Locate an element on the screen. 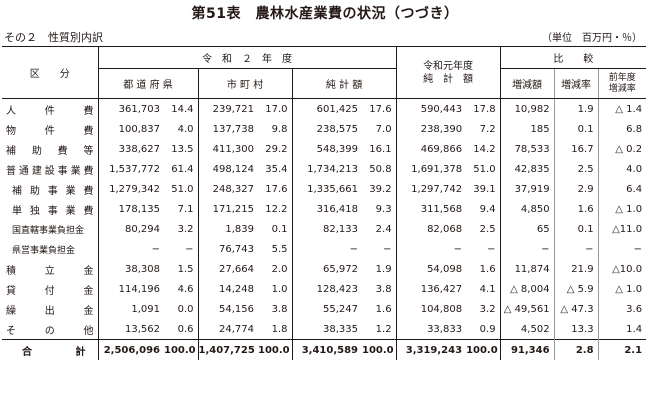 Image resolution: width=650 pixels, height=408 pixels. cell-pref-pct: 3.2 is located at coordinates (181, 229).